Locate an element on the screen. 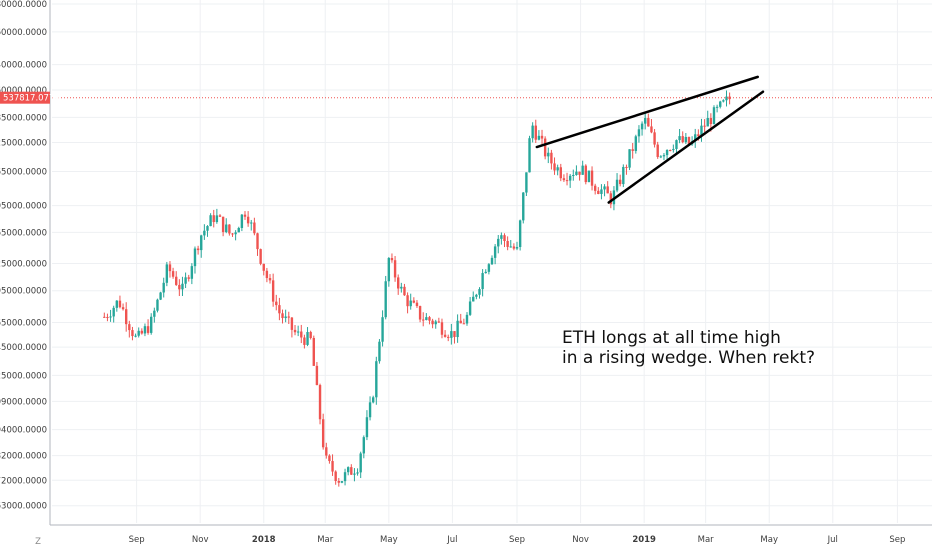  y-tick-label: 63000.0000 is located at coordinates (23, 507).